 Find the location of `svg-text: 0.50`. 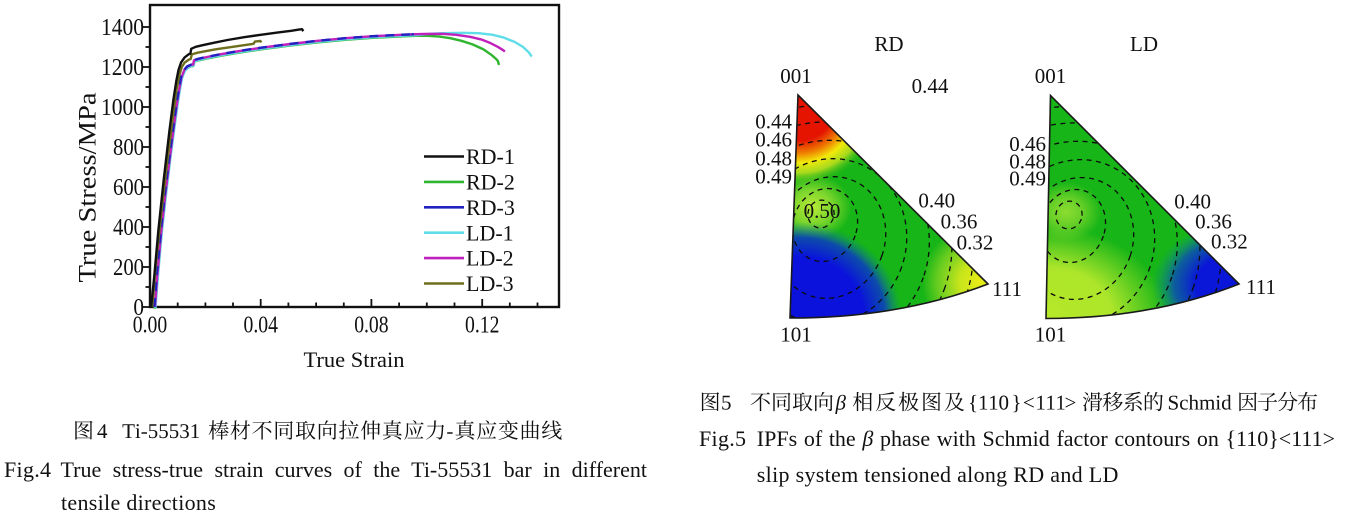

svg-text: 0.50 is located at coordinates (822, 211).